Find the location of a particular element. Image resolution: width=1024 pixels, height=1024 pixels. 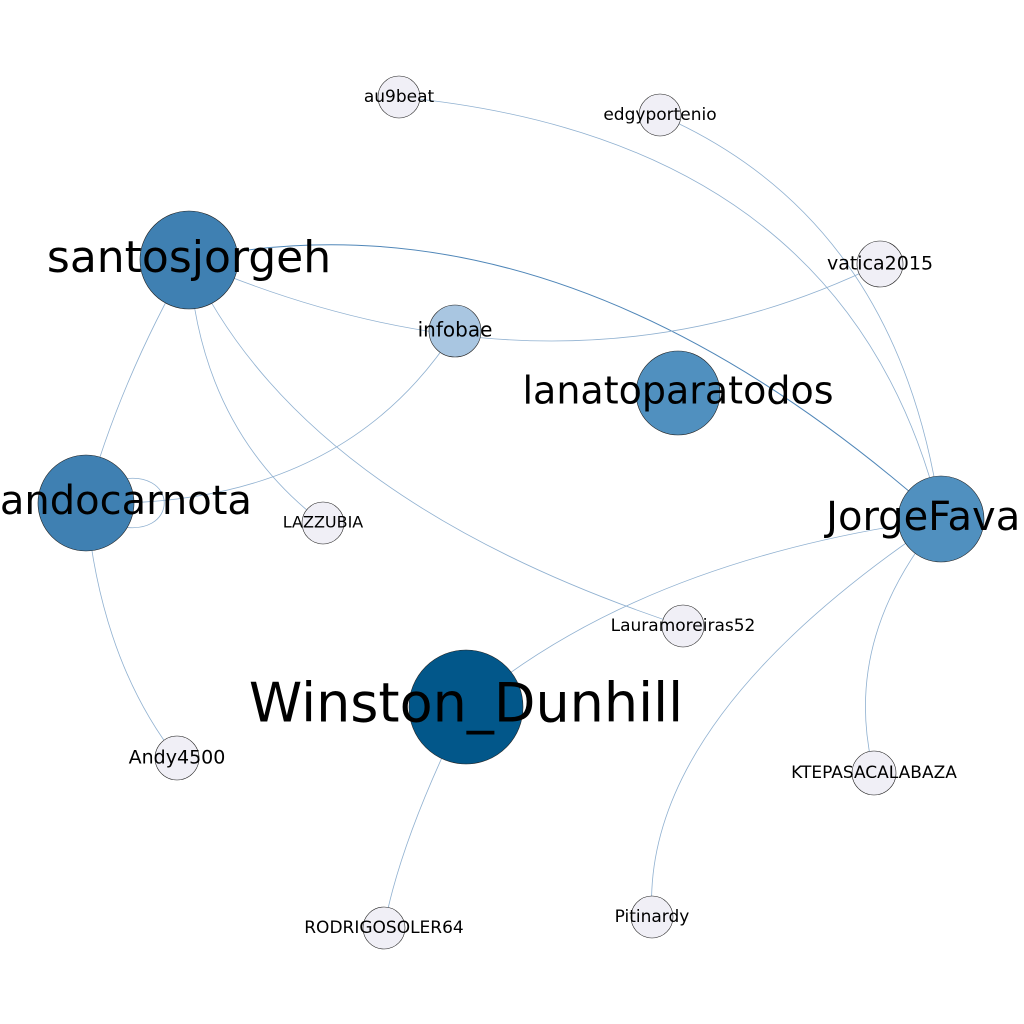

node-label-Lauramoreiras52: Lauramoreiras52 is located at coordinates (683, 626).